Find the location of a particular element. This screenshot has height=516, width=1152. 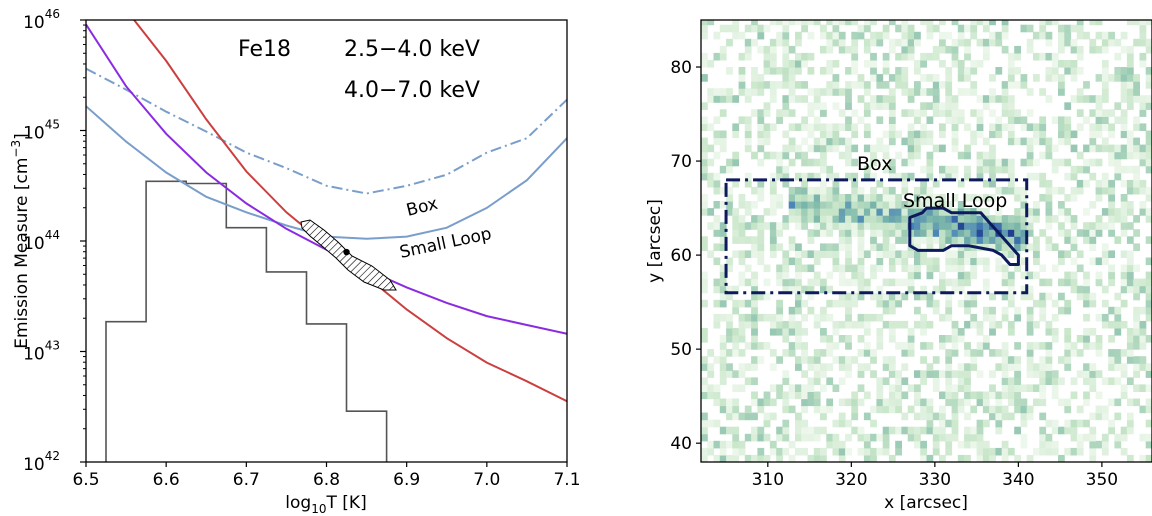

em-x-axis-title: log10T [K] is located at coordinates (325, 504).